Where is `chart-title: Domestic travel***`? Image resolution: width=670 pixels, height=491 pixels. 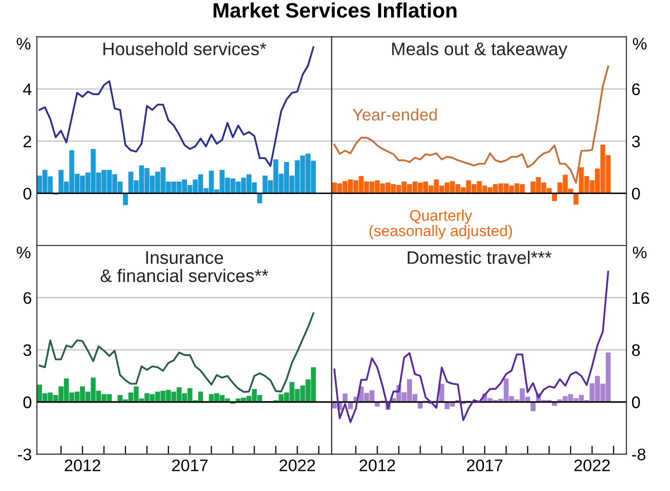 chart-title: Domestic travel*** is located at coordinates (480, 257).